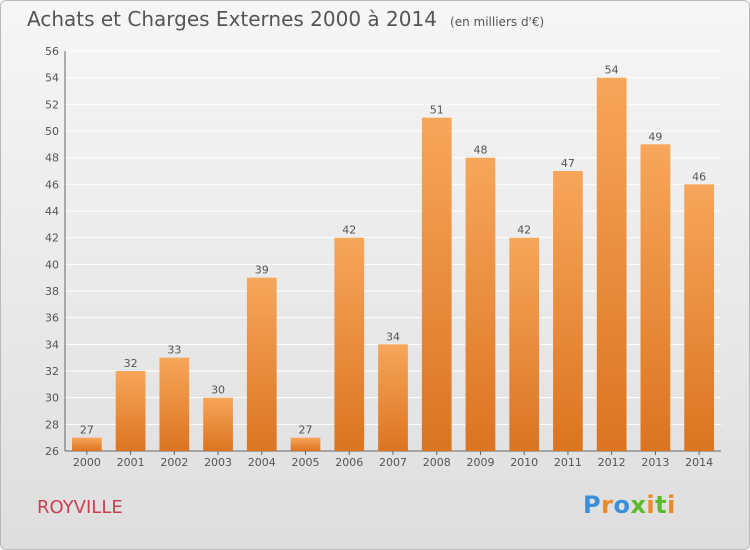 Image resolution: width=750 pixels, height=550 pixels. I want to click on x-tick-label: 2005, so click(306, 462).